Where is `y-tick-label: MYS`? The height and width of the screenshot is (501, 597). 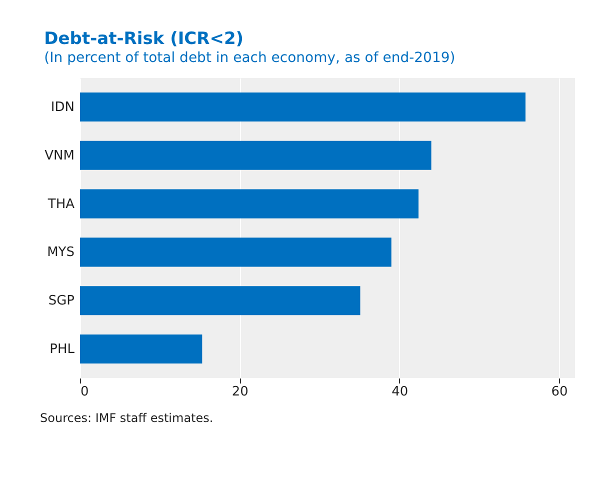
y-tick-label: MYS is located at coordinates (60, 252).